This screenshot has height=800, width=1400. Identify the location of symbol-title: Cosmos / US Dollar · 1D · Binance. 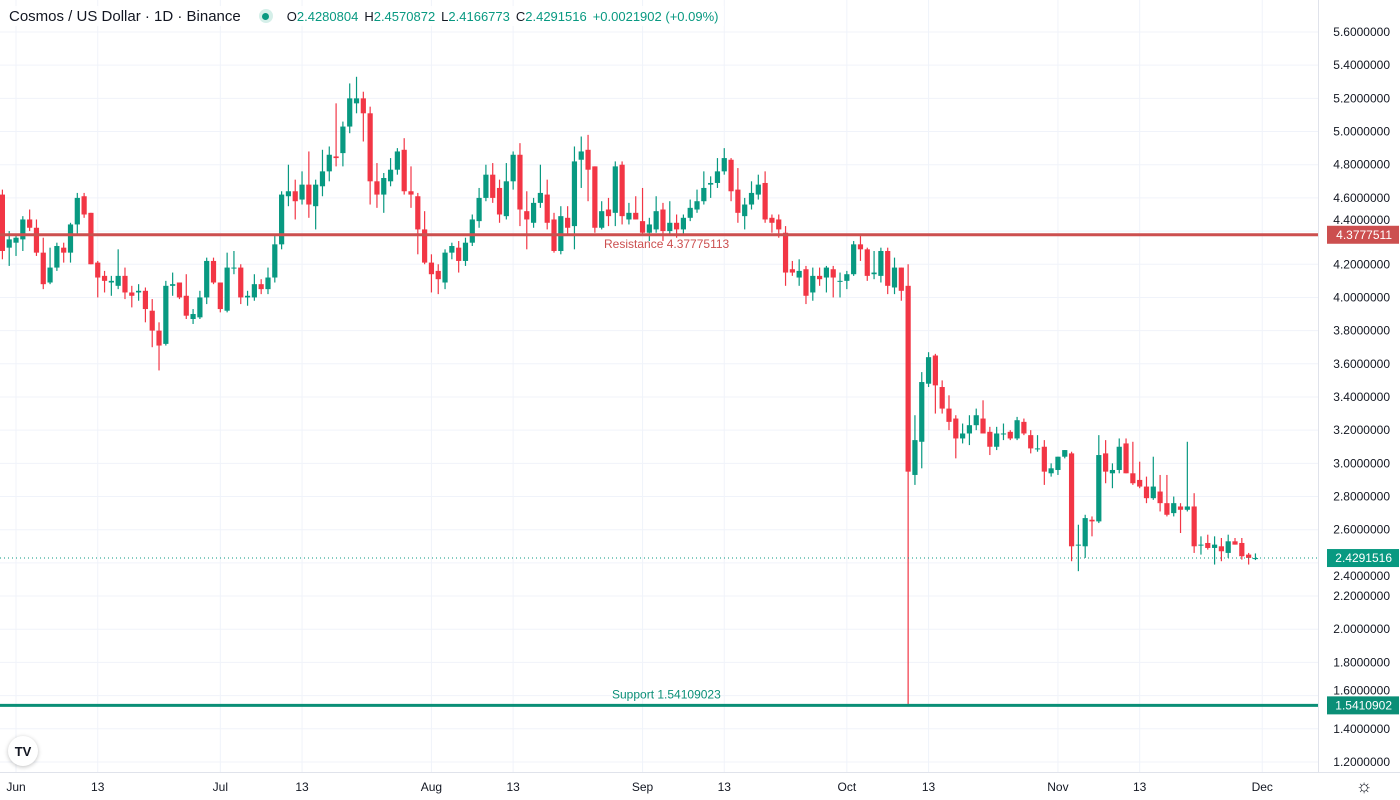
(125, 16).